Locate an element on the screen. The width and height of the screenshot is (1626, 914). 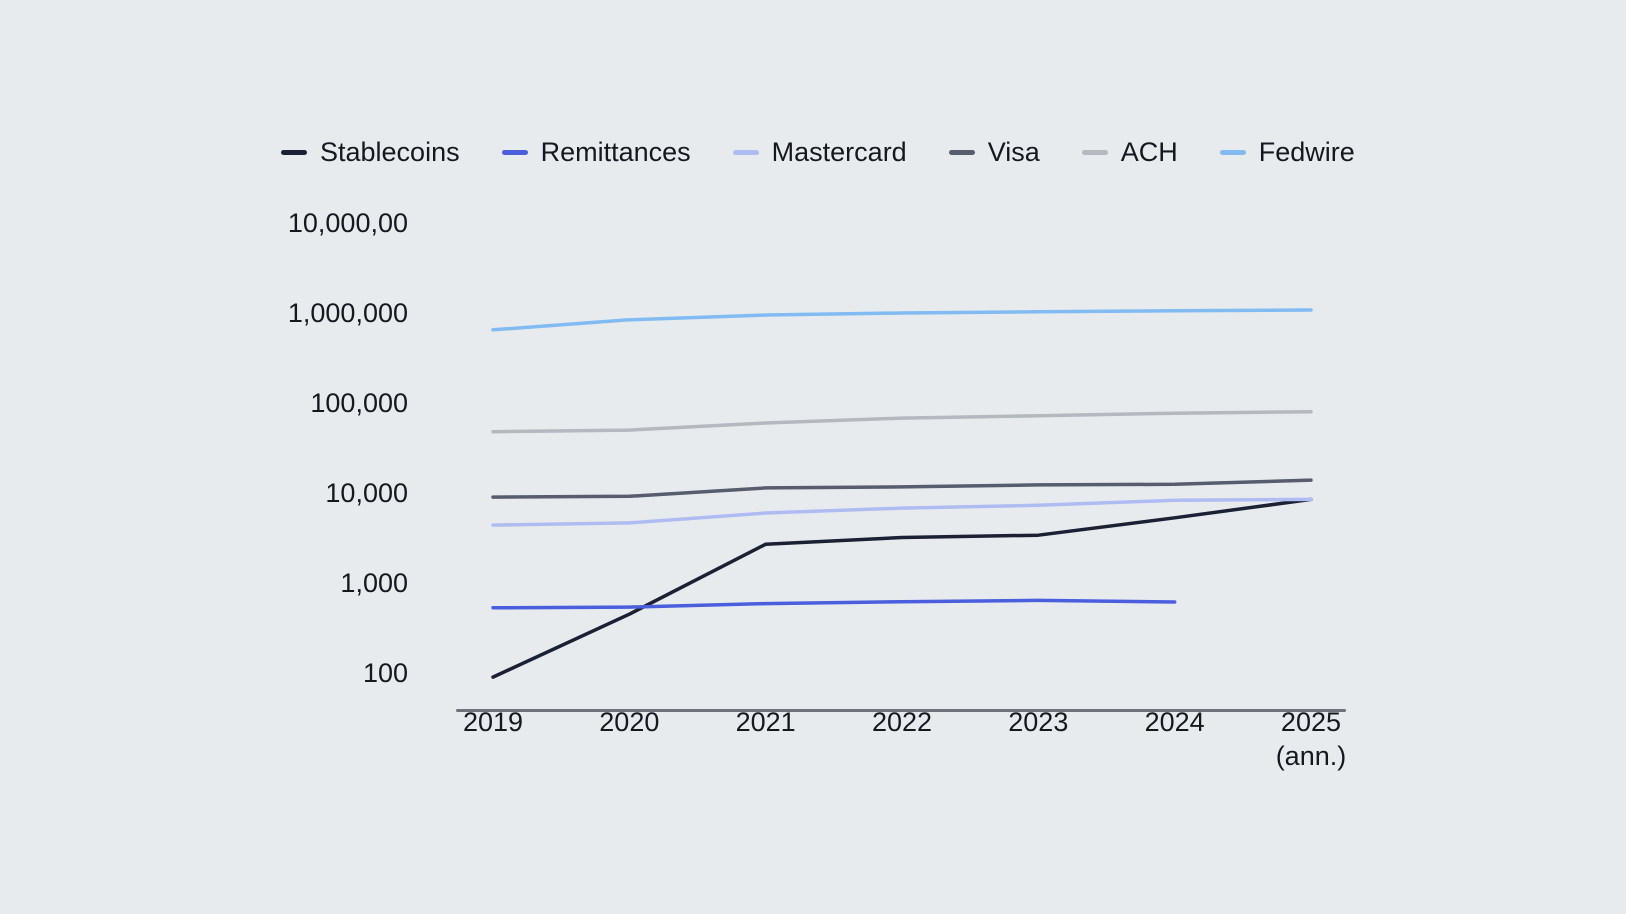
legend-label-visa: Visa is located at coordinates (1013, 151).